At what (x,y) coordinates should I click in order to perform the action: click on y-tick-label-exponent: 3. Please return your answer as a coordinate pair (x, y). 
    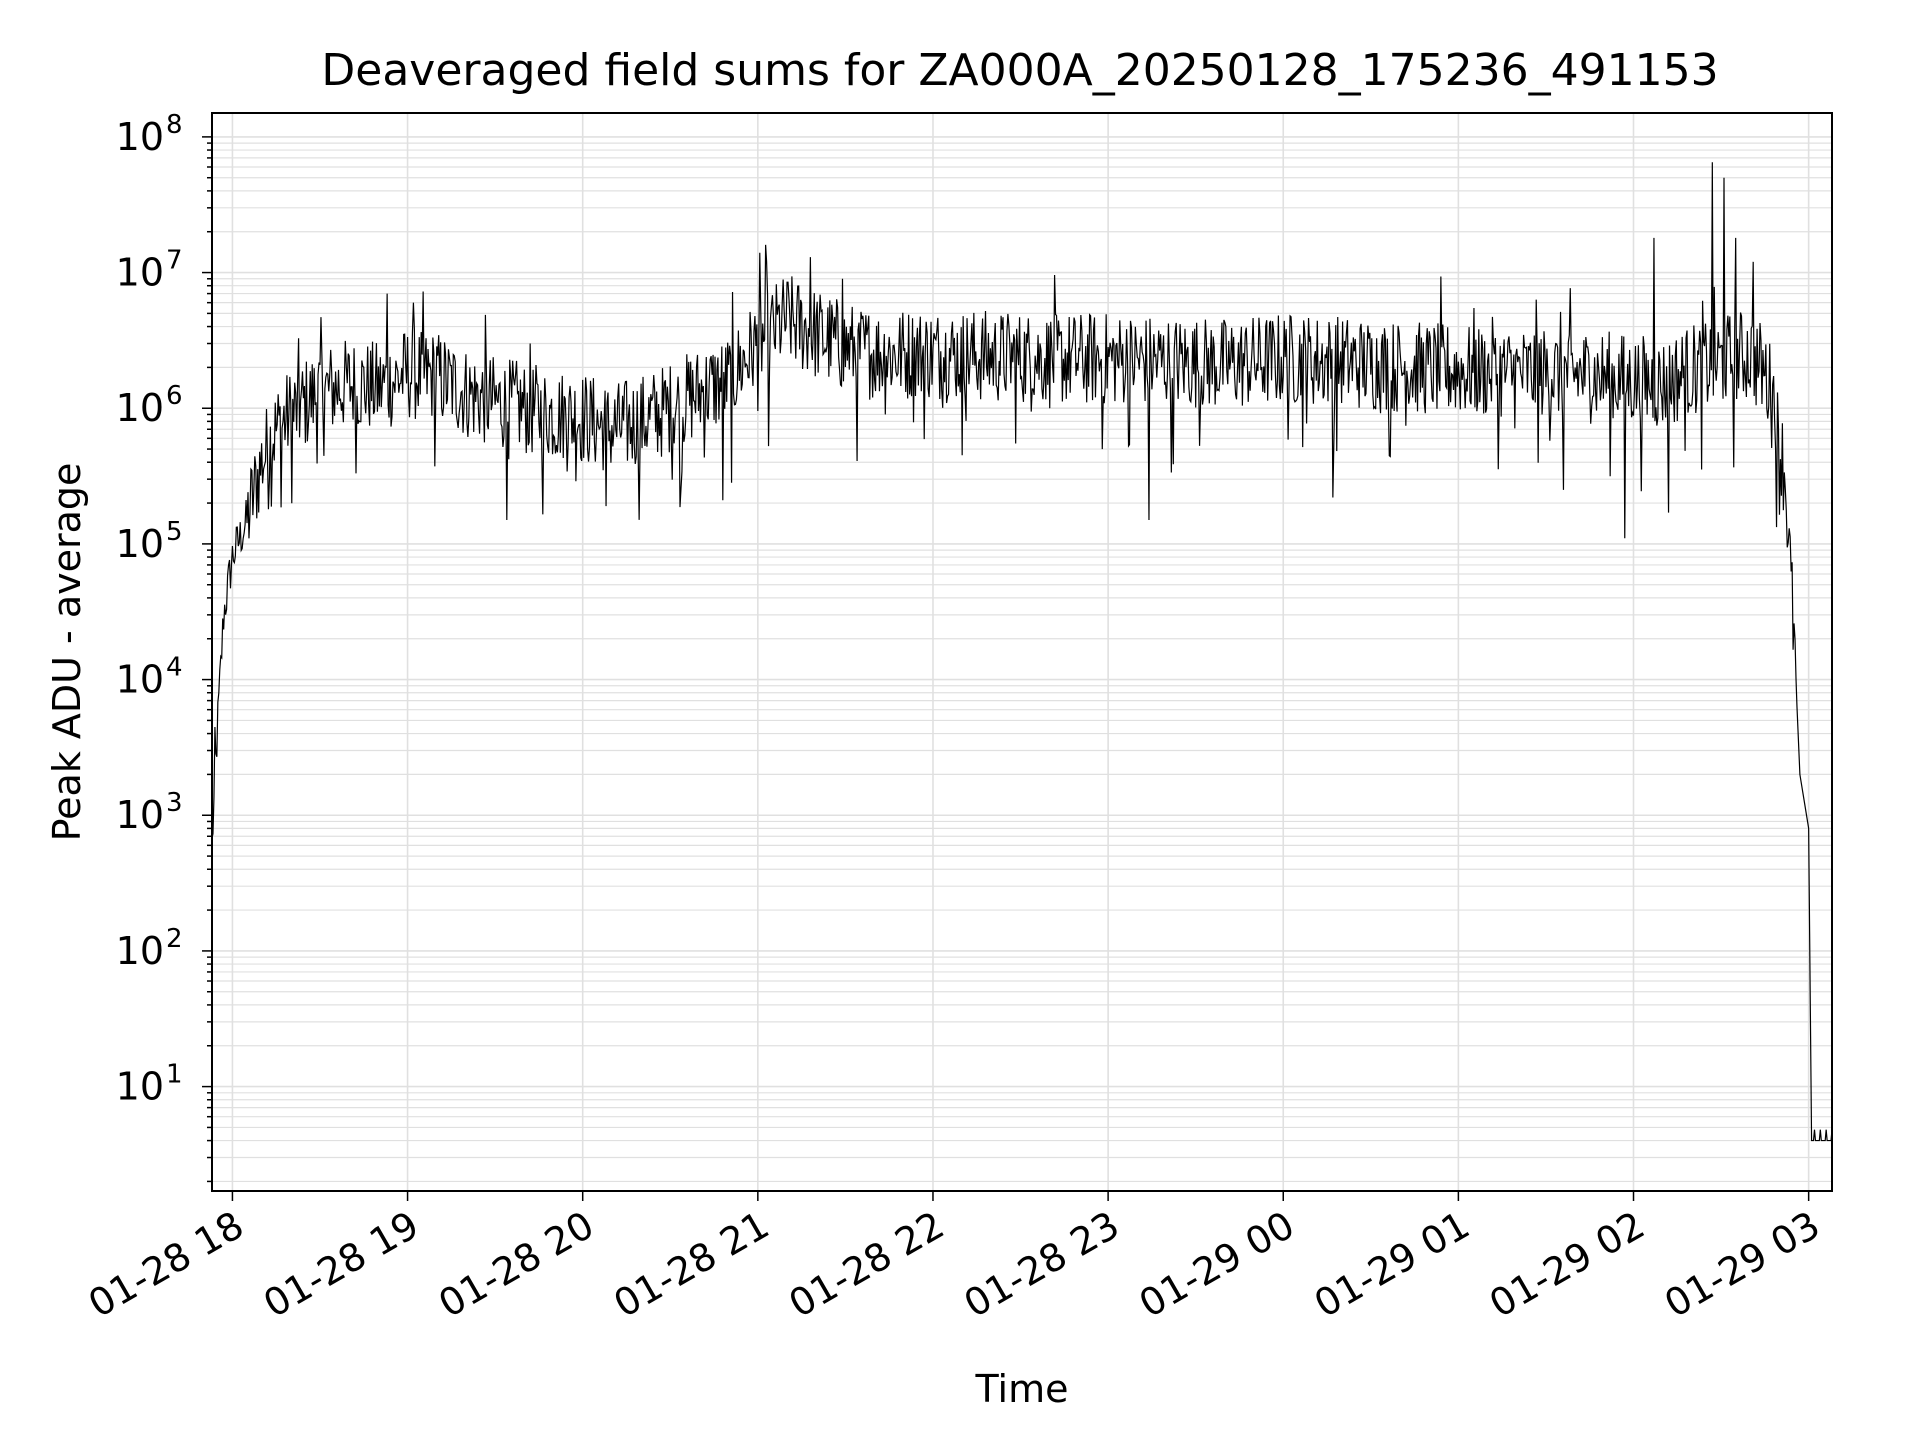
    Looking at the image, I should click on (174, 803).